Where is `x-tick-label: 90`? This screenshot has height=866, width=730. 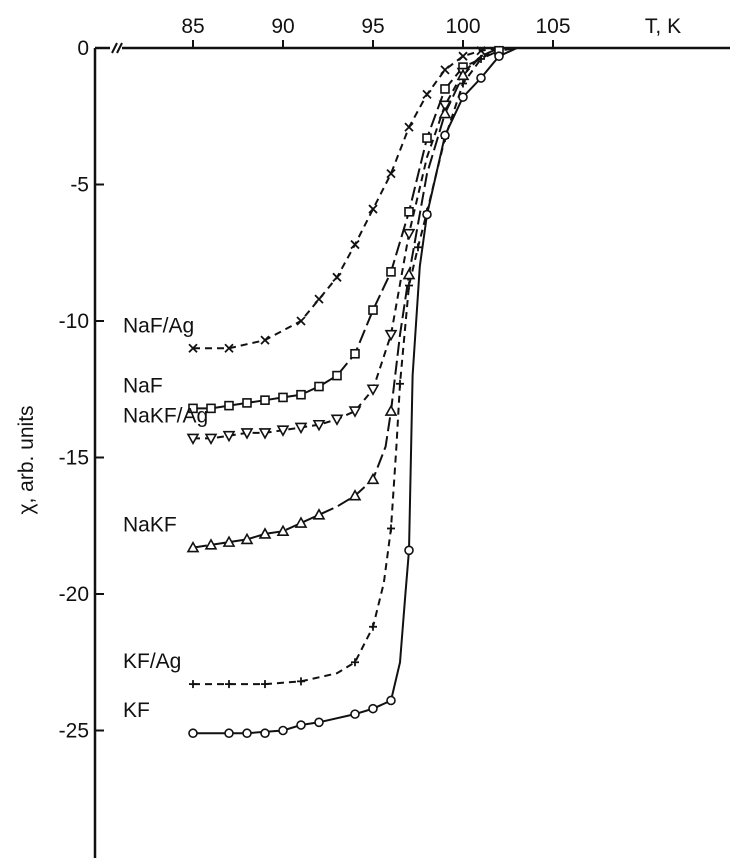
x-tick-label: 90 is located at coordinates (282, 26).